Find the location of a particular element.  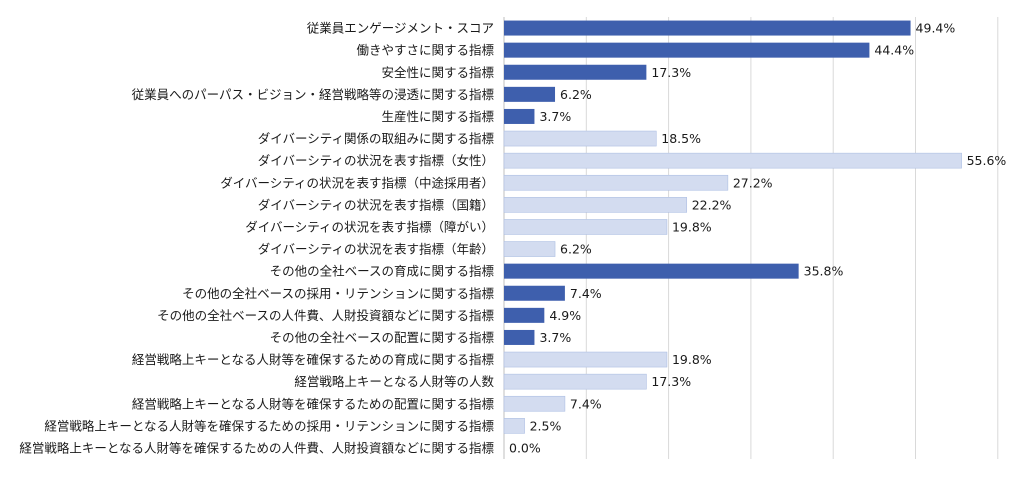

value-label: 44.4% is located at coordinates (894, 50).